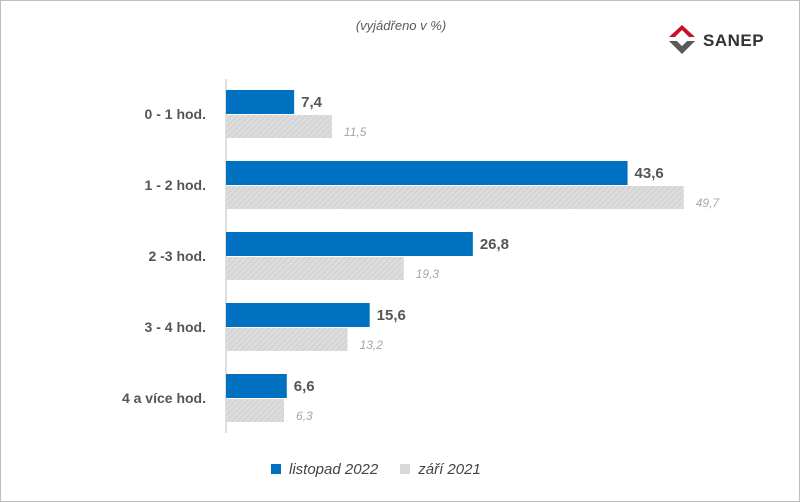  What do you see at coordinates (401, 25) in the screenshot?
I see `chart-subtitle: (vyjádřeno v %)` at bounding box center [401, 25].